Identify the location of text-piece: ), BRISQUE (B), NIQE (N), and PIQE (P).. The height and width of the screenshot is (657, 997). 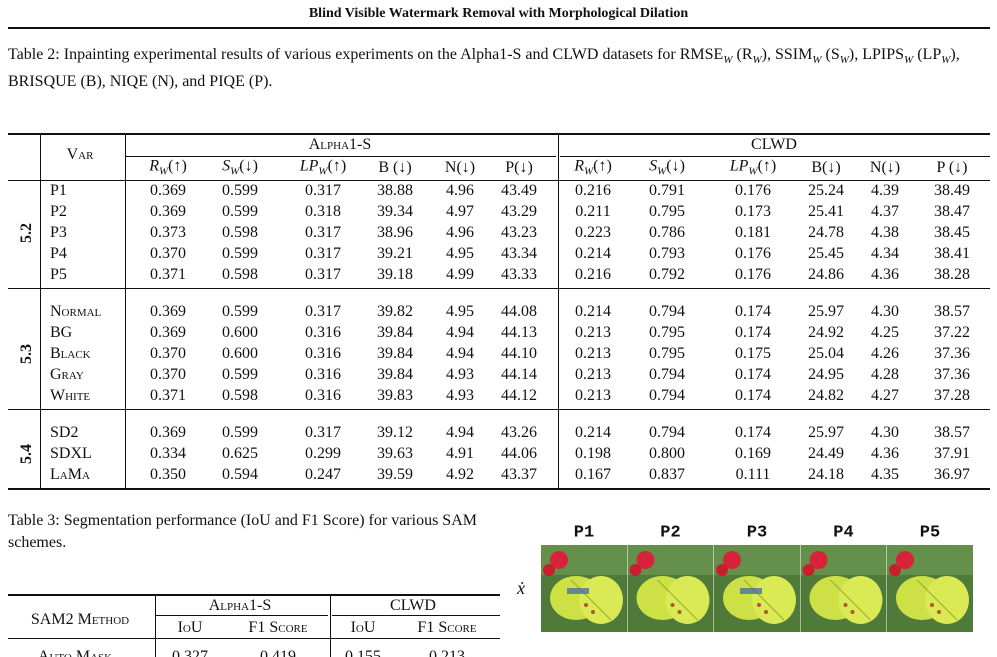
(484, 68).